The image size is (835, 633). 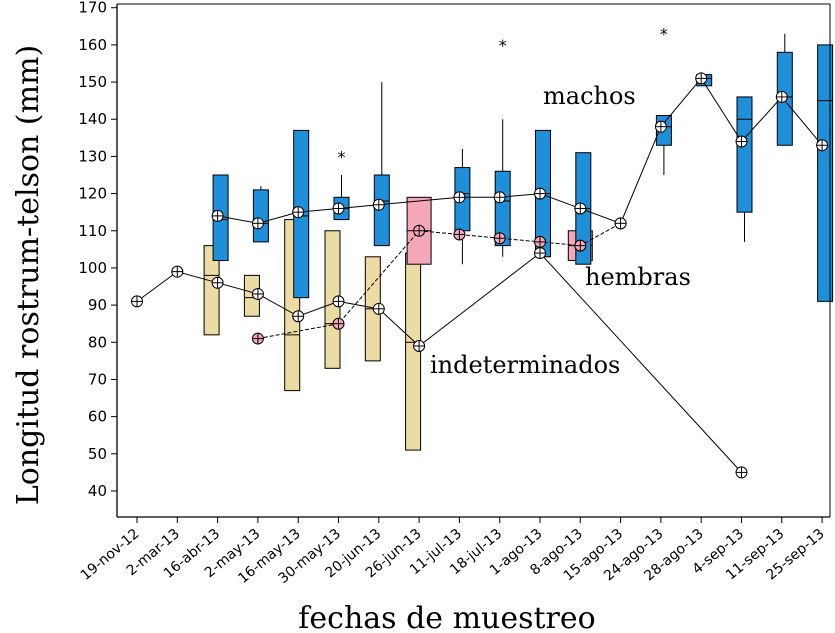 I want to click on y-tick-label: 140, so click(x=92, y=119).